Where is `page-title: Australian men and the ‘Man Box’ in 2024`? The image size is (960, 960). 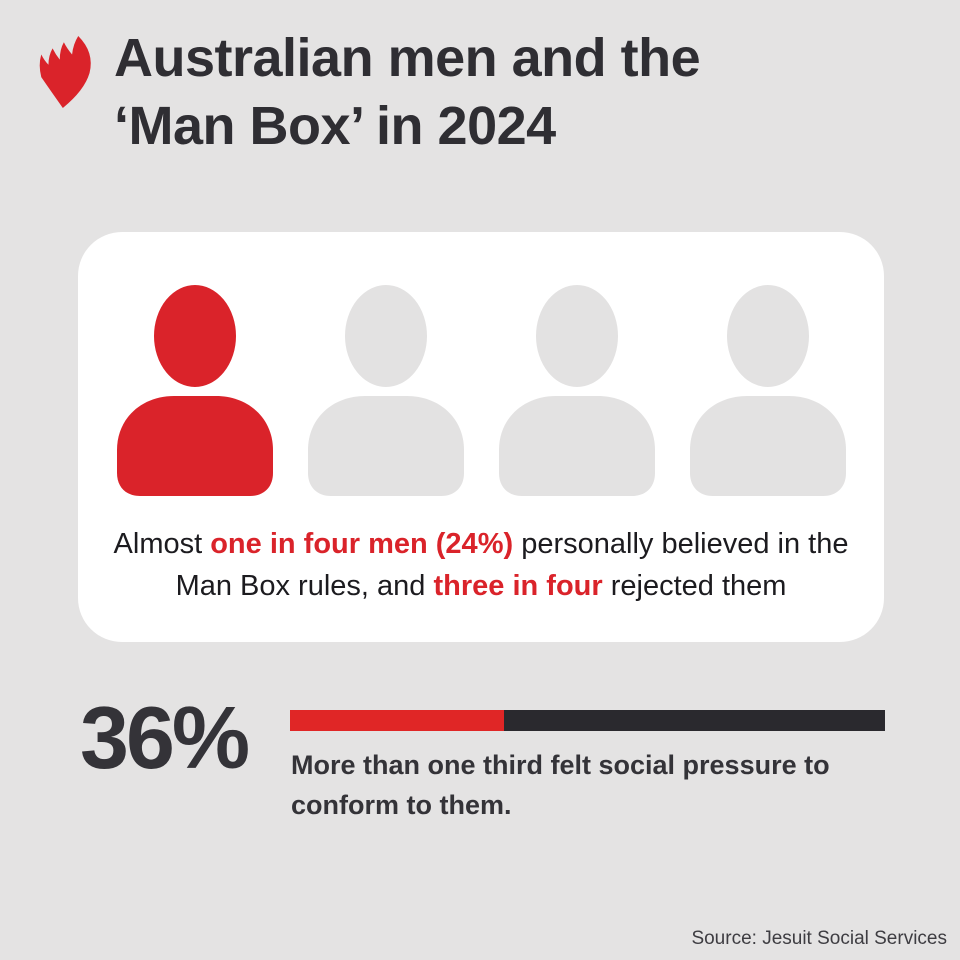
page-title: Australian men and the ‘Man Box’ in 2024 is located at coordinates (407, 92).